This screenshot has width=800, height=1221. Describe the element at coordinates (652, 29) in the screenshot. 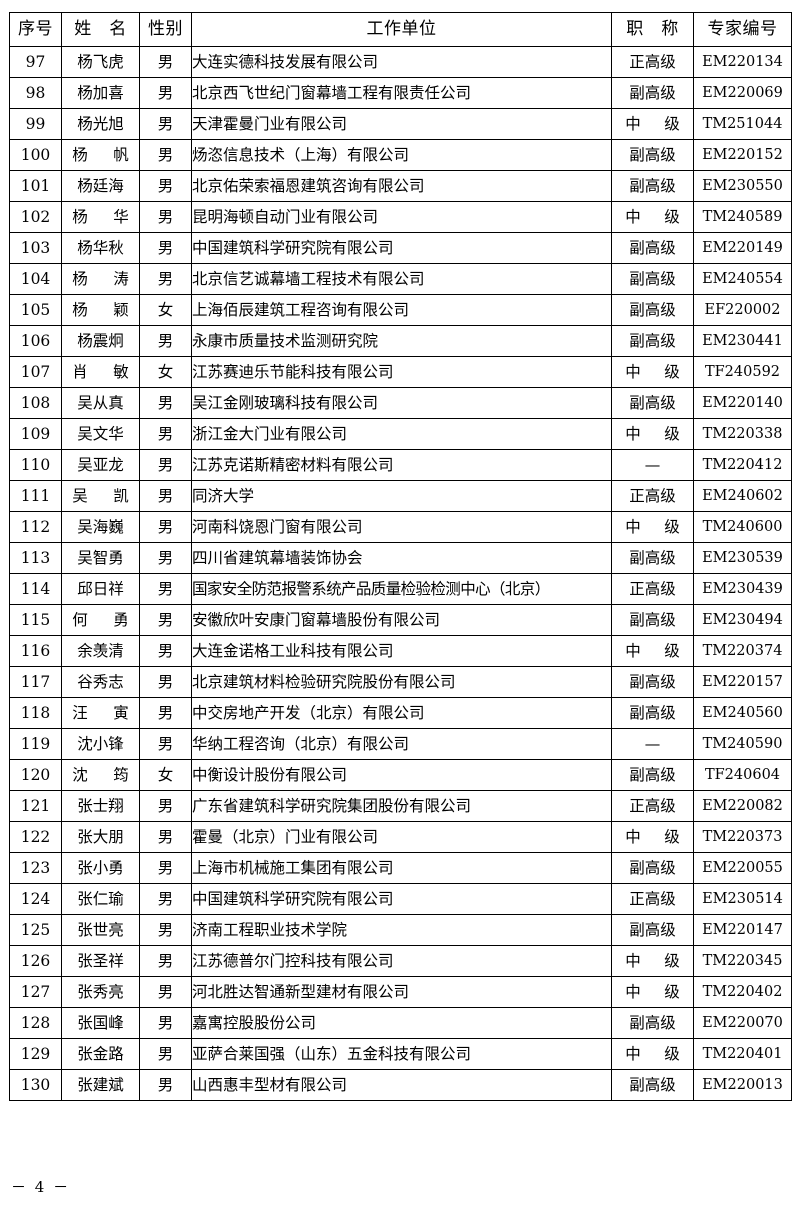

I see `column-header-title: 职 称` at that location.